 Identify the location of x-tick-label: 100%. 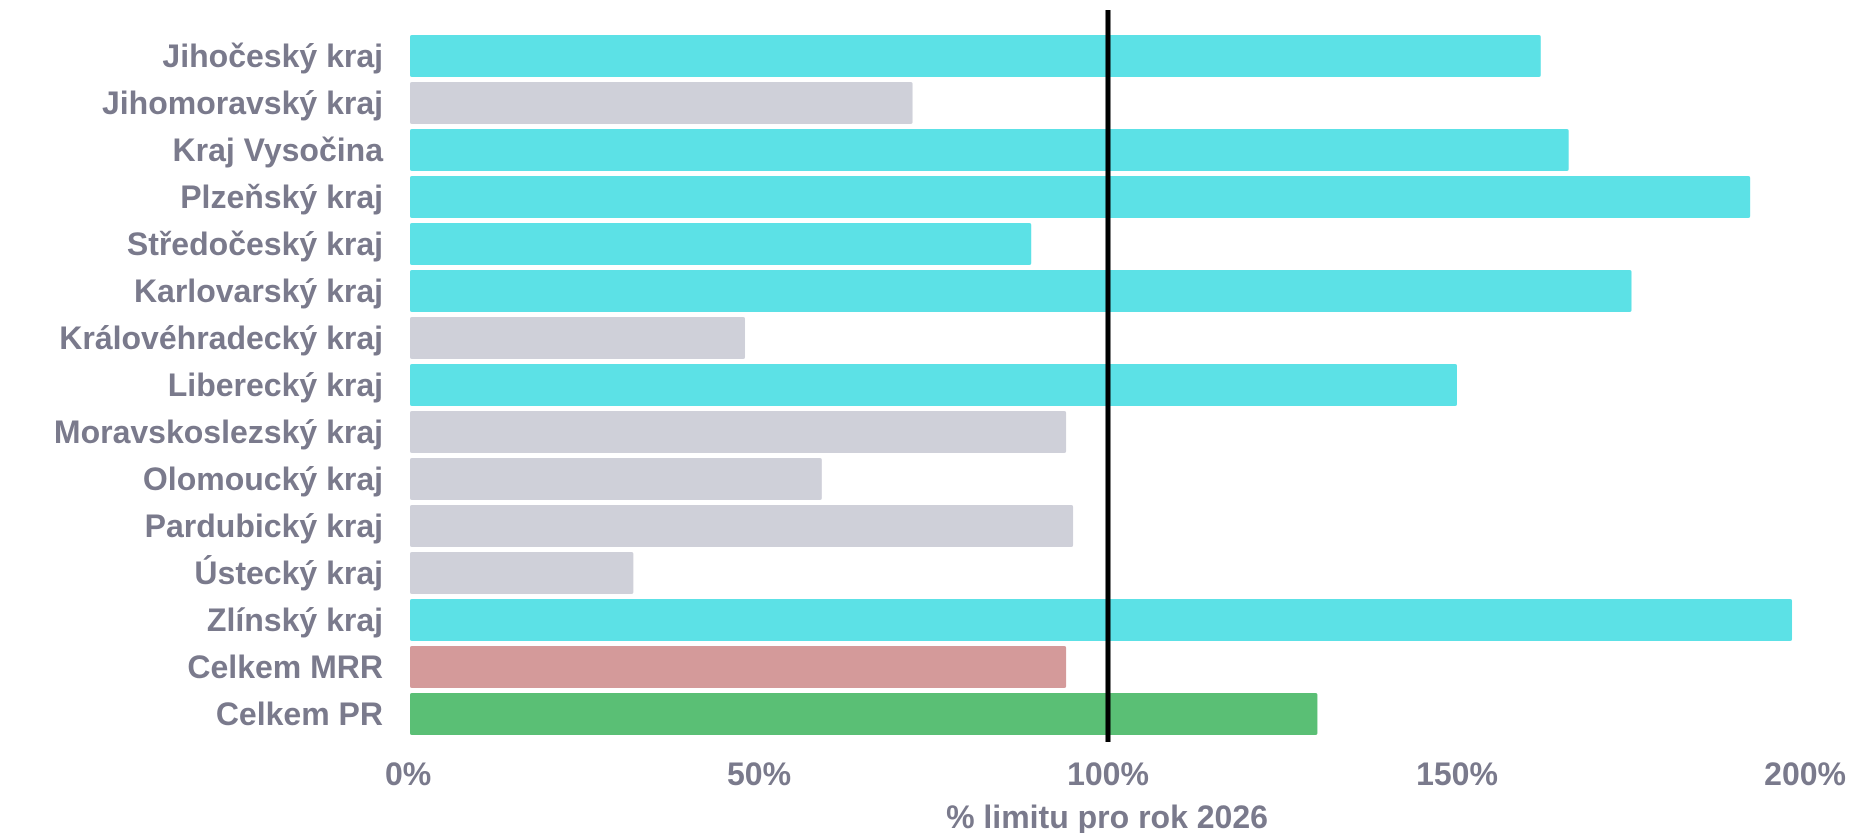
(1108, 774).